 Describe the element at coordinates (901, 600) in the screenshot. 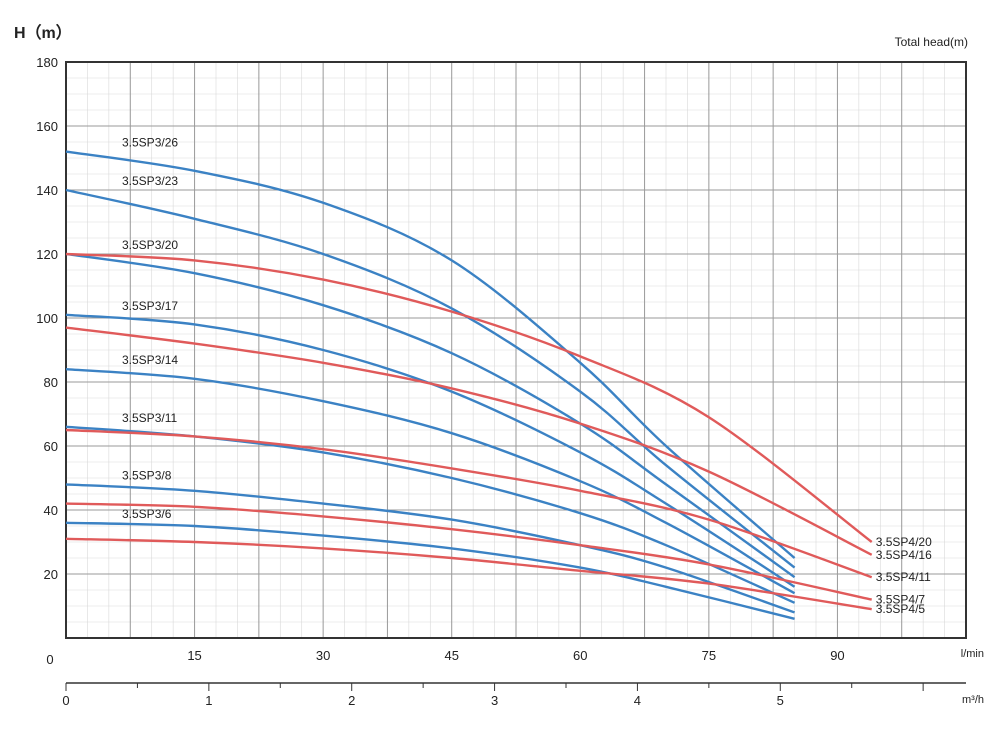

I see `series-label: 3.5SP4/7` at that location.